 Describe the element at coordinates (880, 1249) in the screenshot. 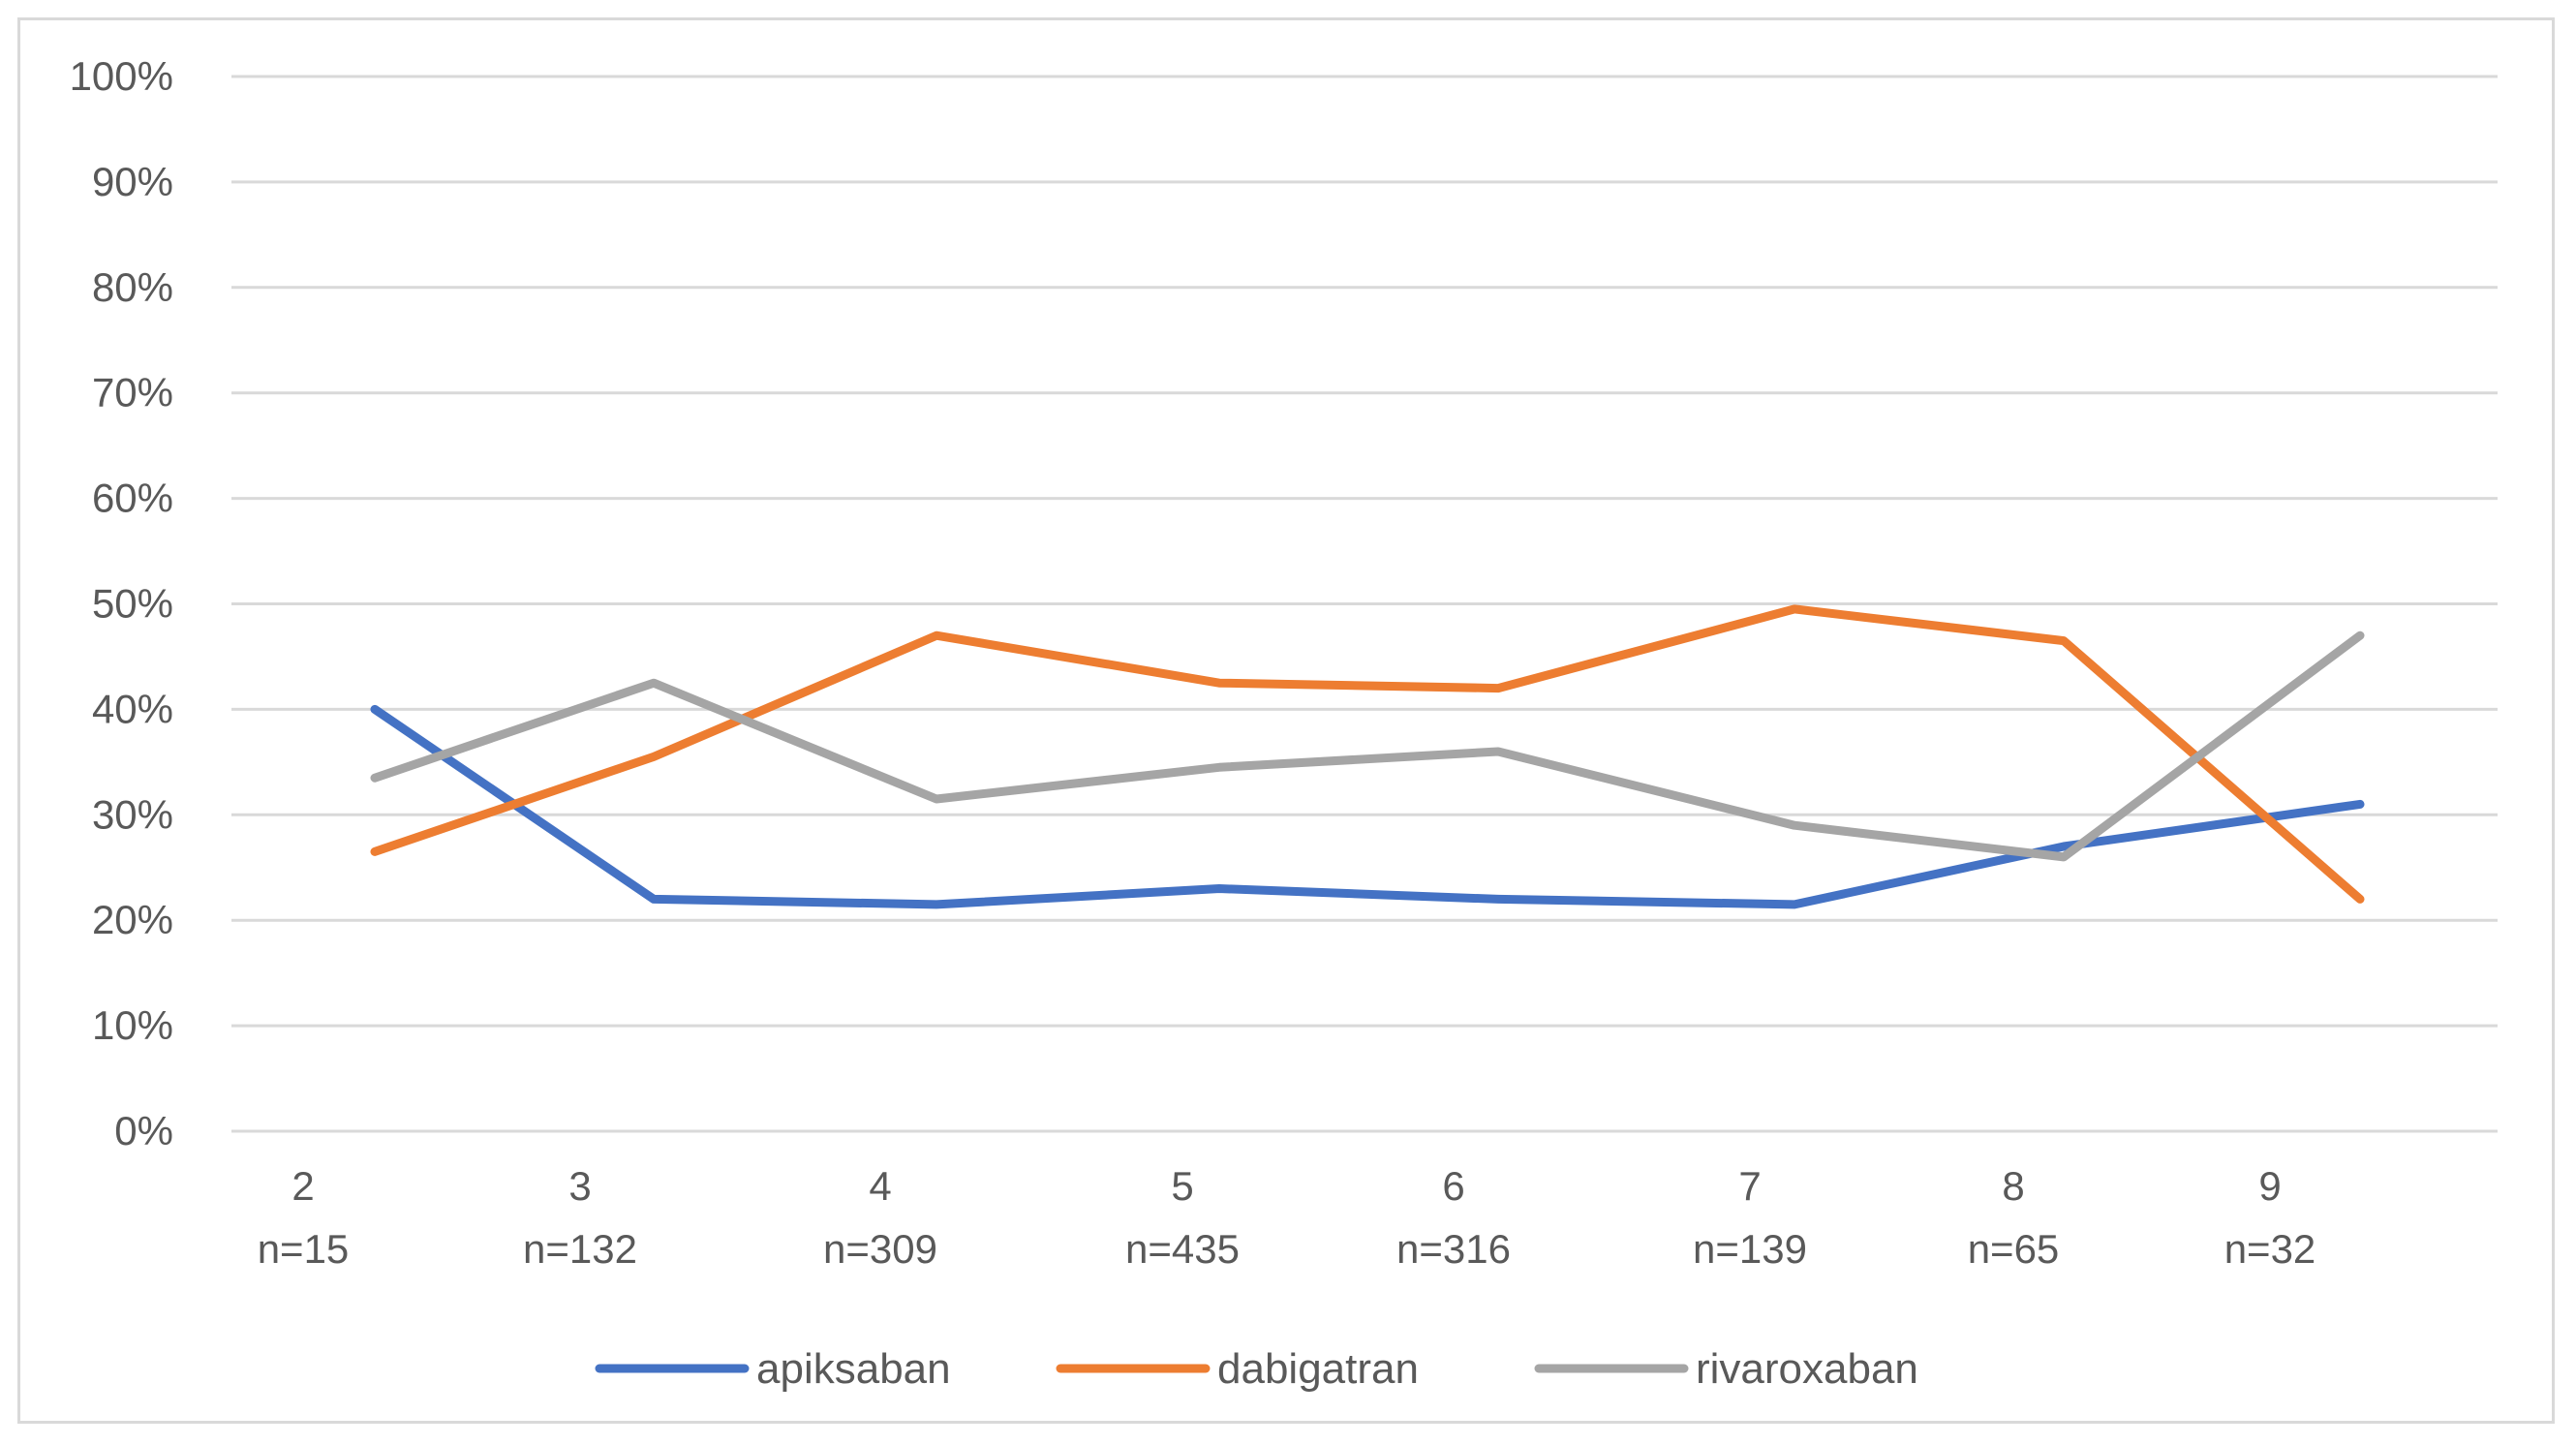

I see `x-tick-n-label: n=309` at that location.